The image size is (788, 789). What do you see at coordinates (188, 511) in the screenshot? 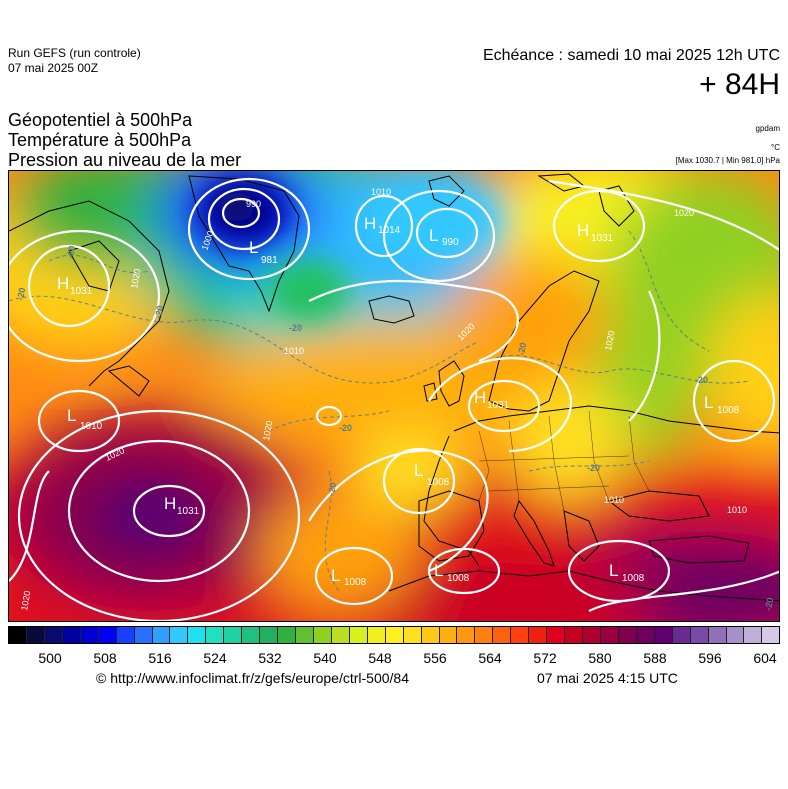
I see `svg-text: 1031` at bounding box center [188, 511].